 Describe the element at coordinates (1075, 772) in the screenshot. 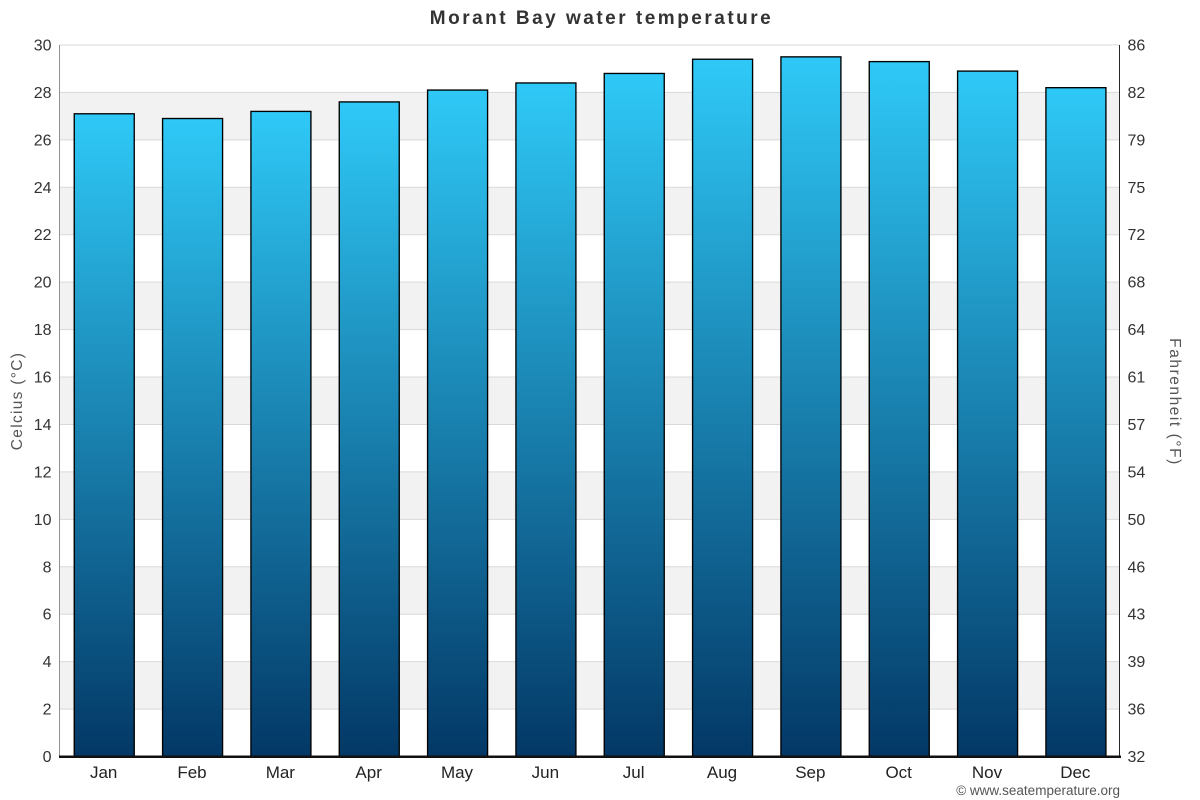

I see `svg-text: Dec` at that location.